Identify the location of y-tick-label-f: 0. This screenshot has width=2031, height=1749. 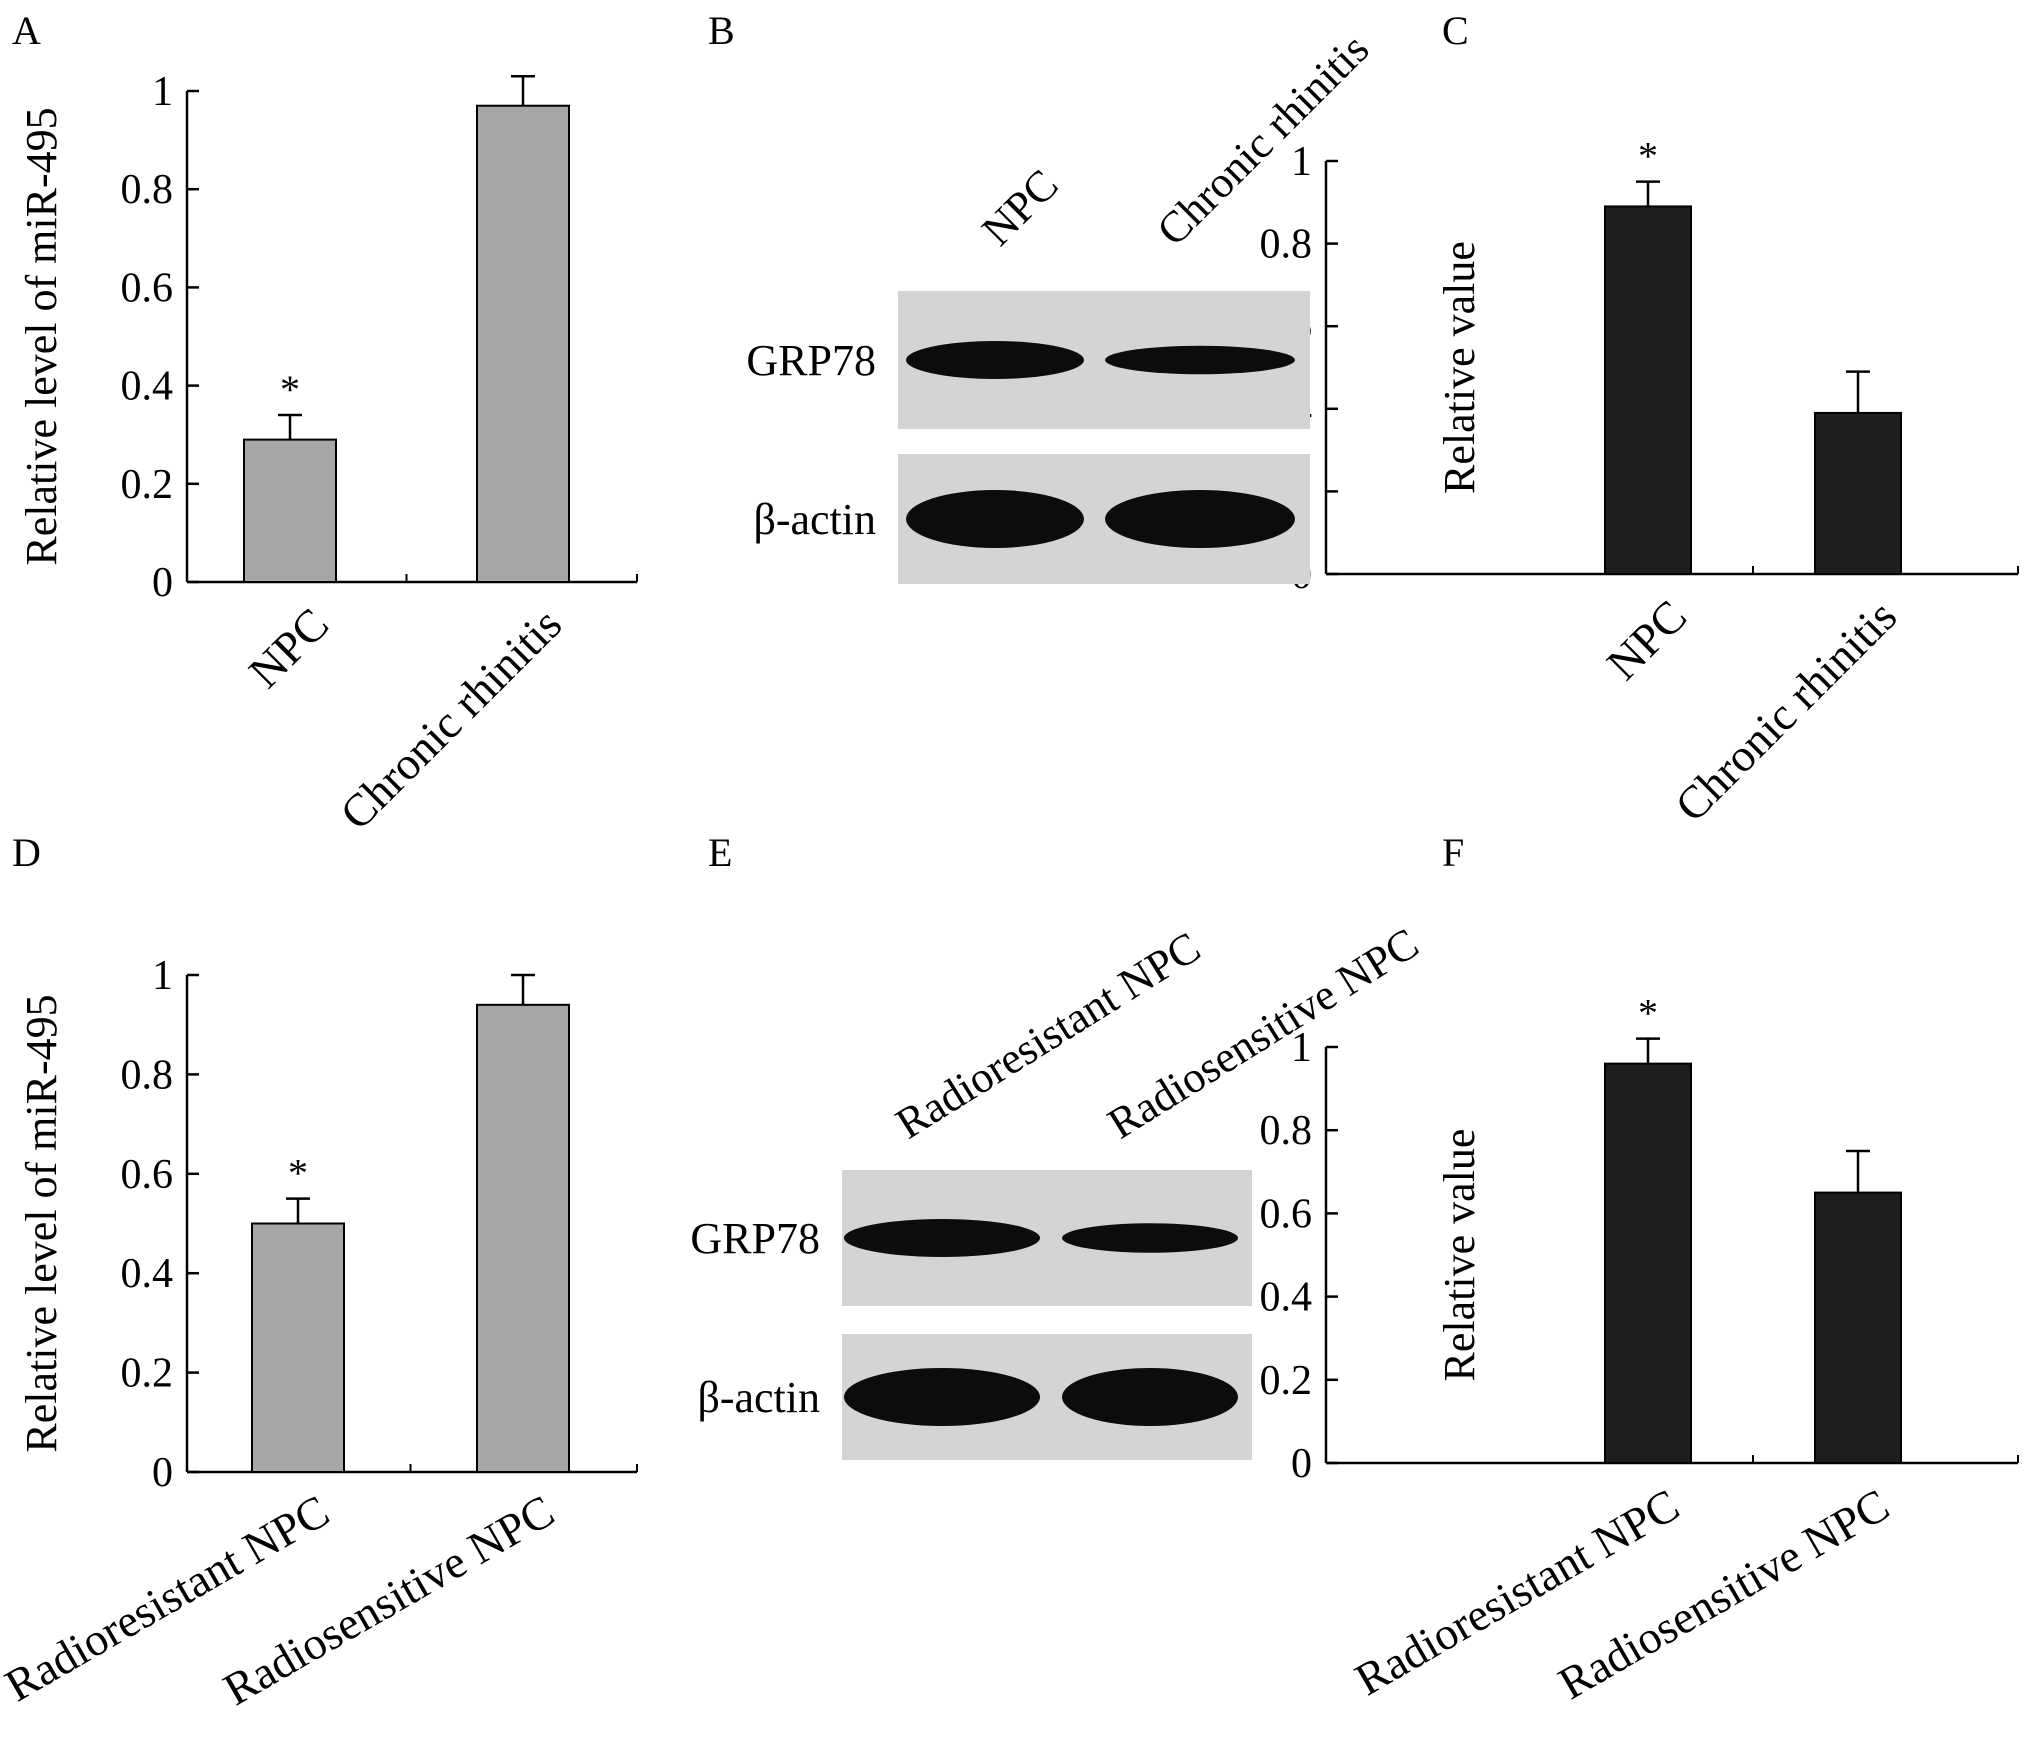
(1301, 1464).